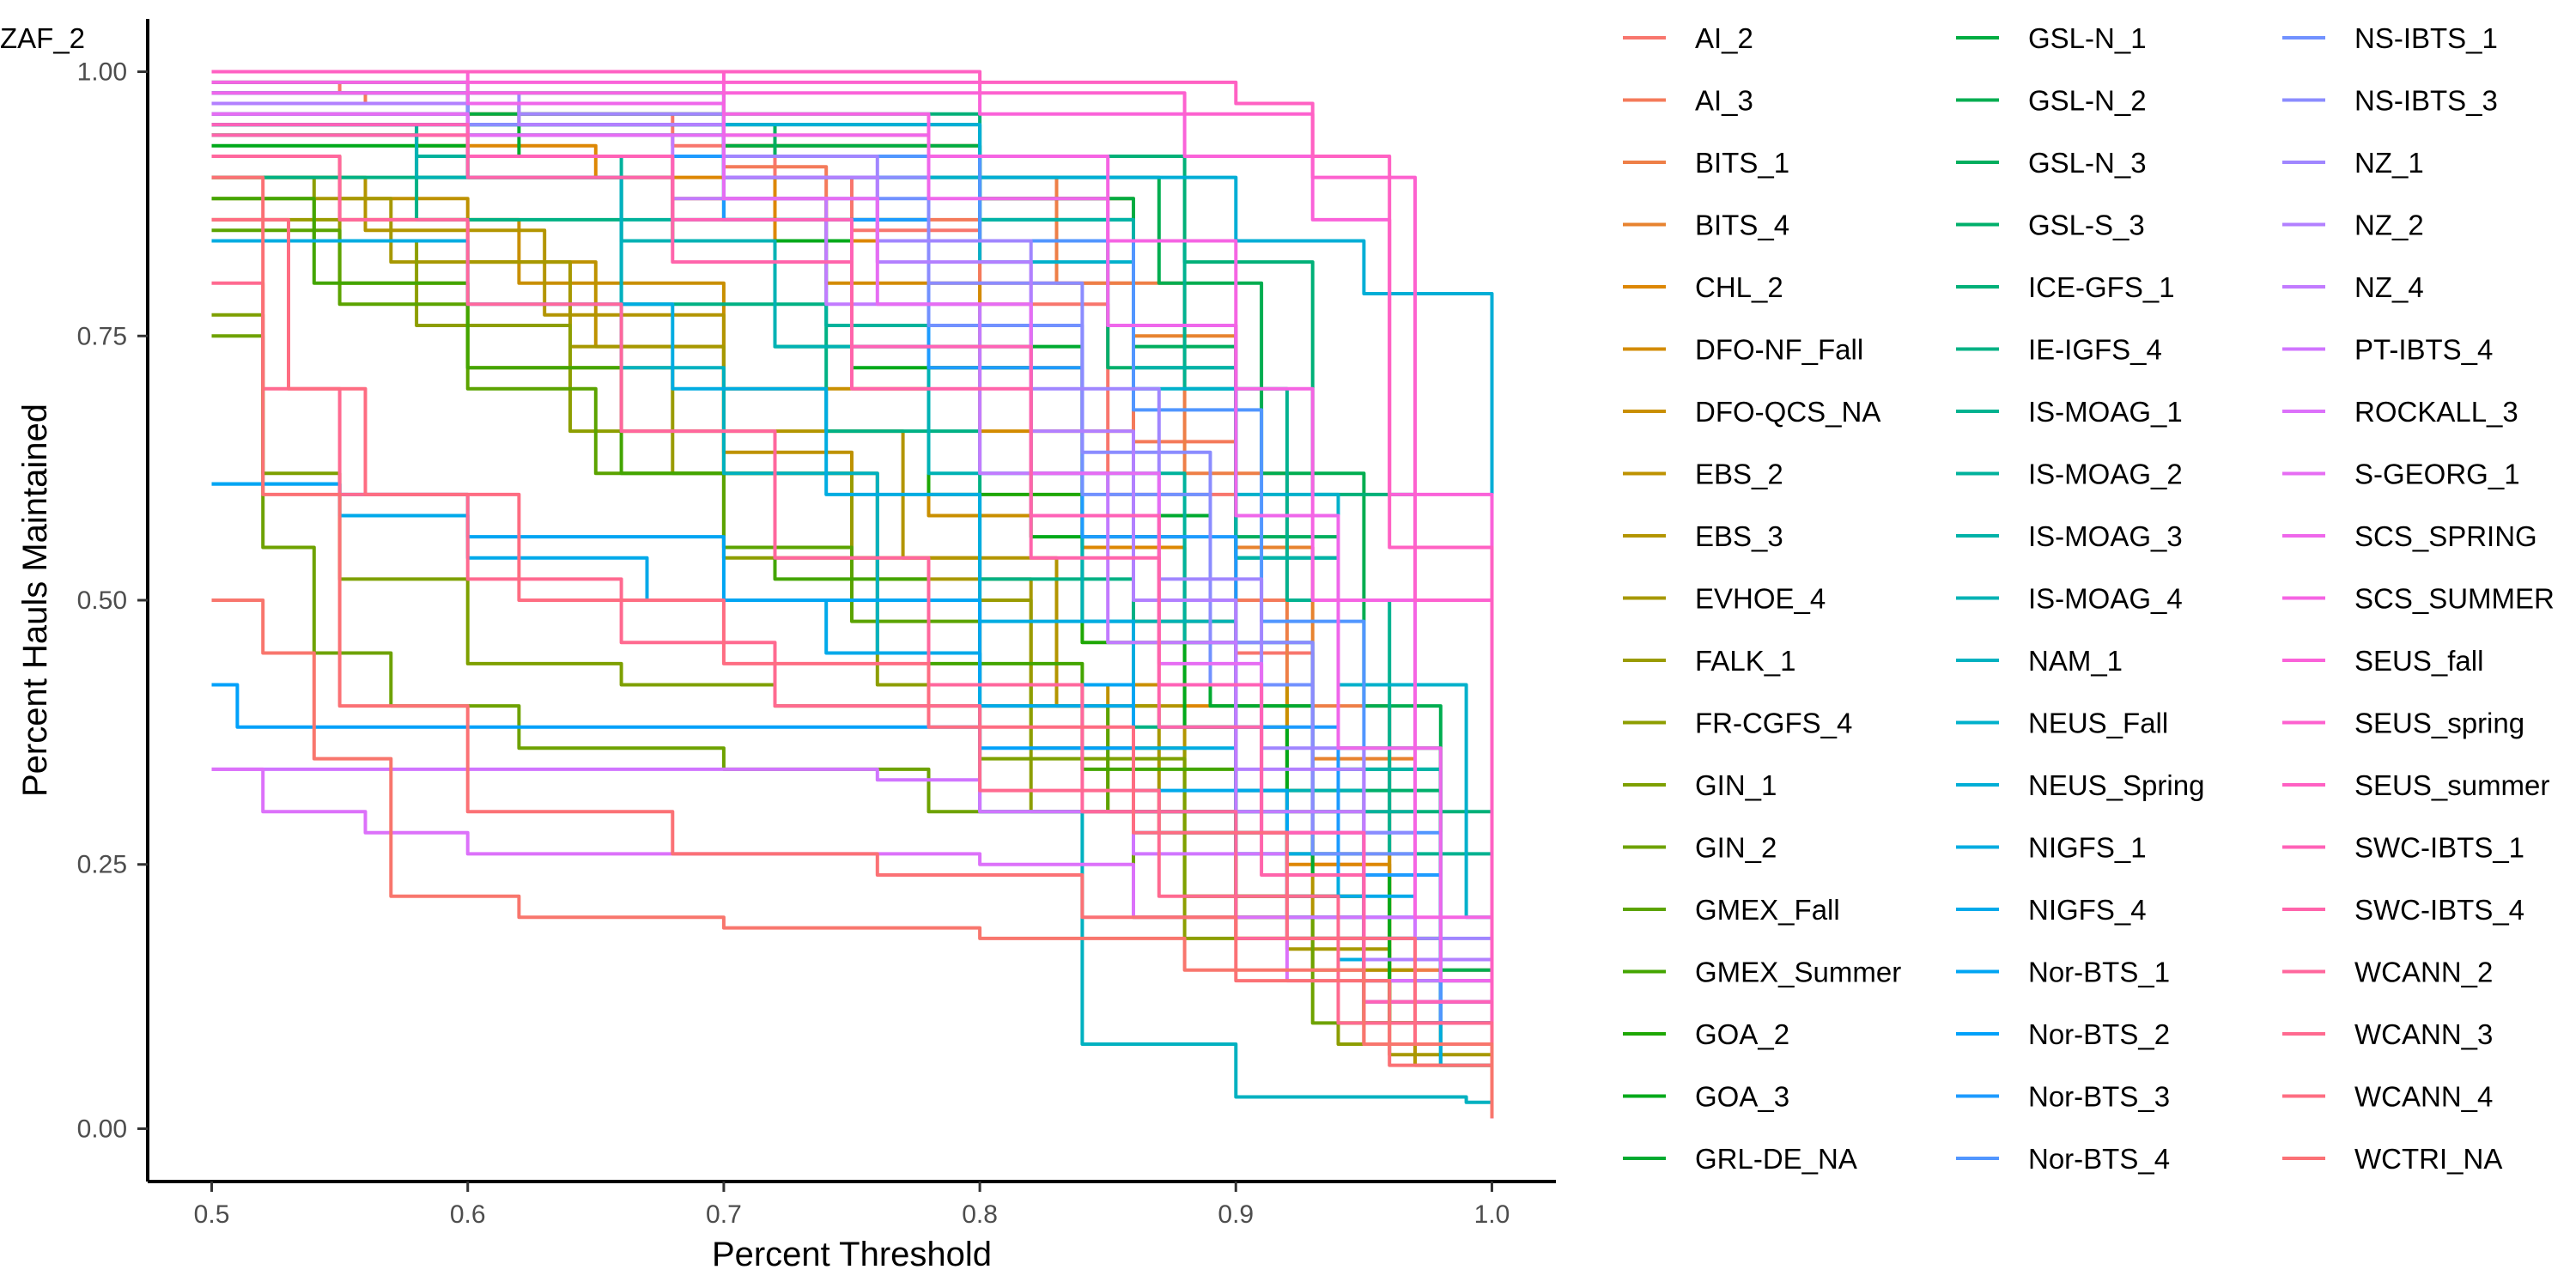 The image size is (2576, 1288). What do you see at coordinates (2439, 724) in the screenshot?
I see `legend-label: SEUS_spring` at bounding box center [2439, 724].